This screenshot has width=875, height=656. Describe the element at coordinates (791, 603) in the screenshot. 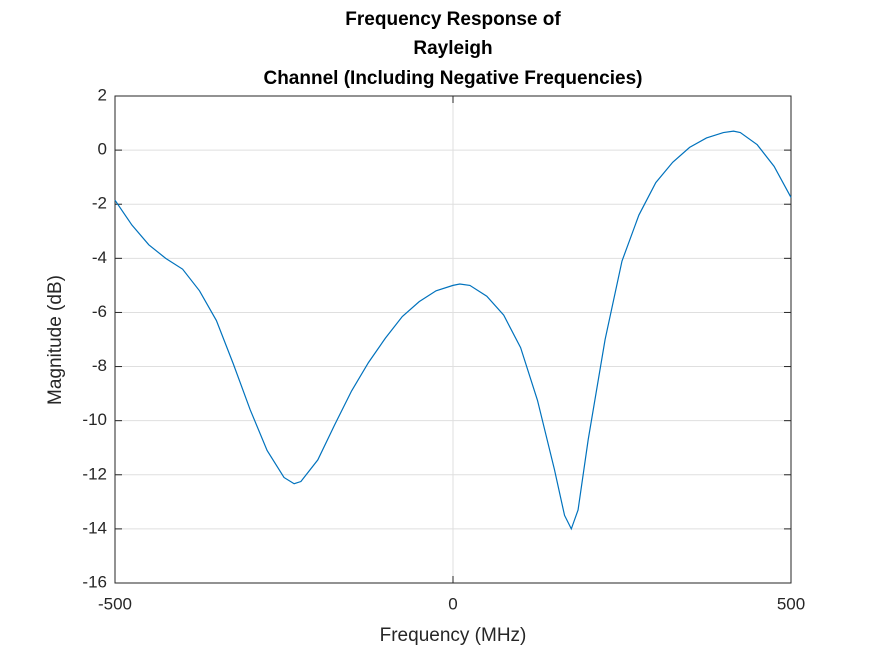

I see `x-tick-label: 500` at that location.